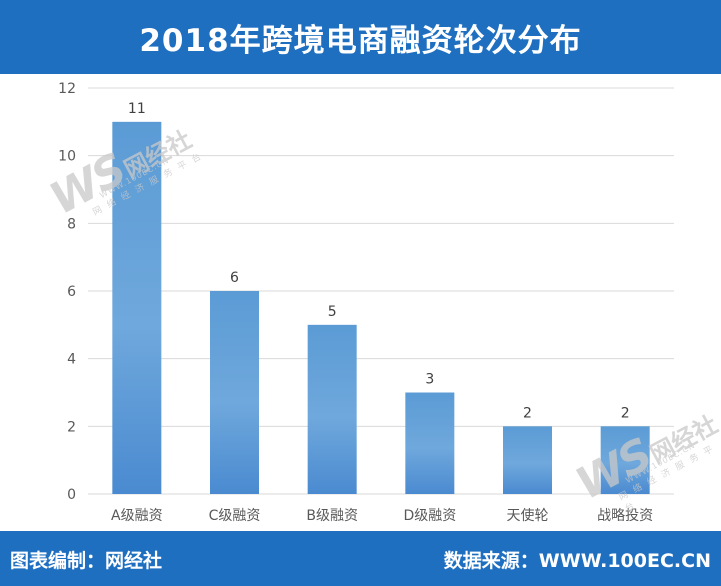 The height and width of the screenshot is (586, 721). I want to click on x-tick-label: C级融资, so click(235, 516).